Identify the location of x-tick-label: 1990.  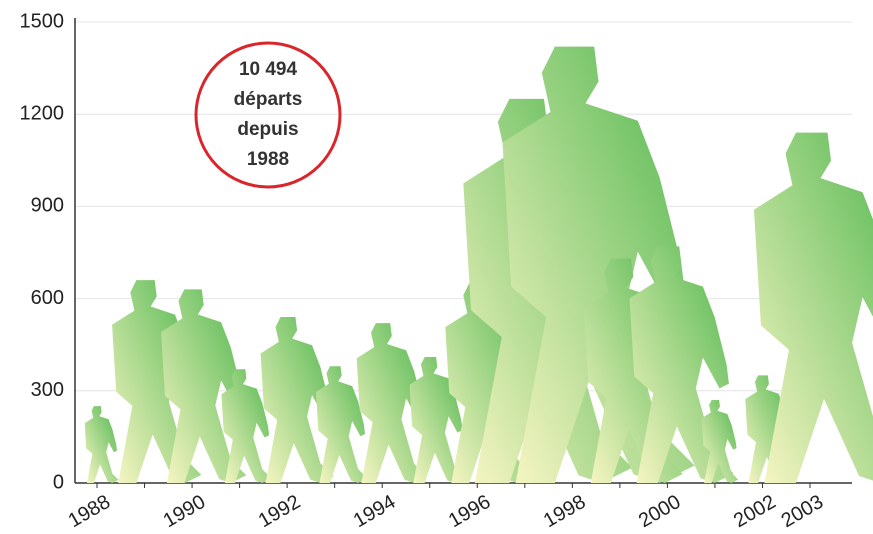
(185, 511).